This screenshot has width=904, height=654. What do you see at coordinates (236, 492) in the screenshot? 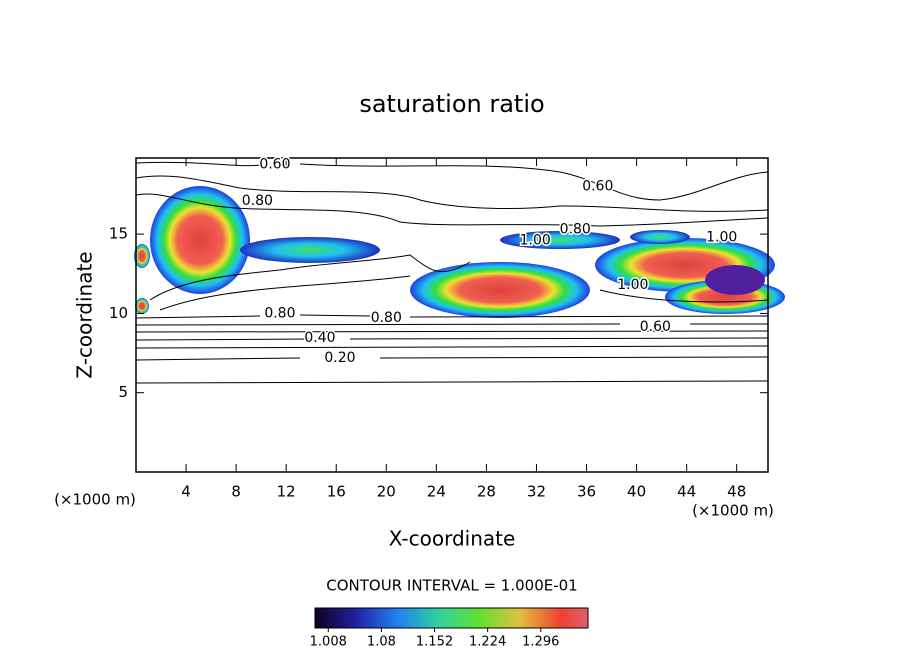
I see `x-tick-label: 8` at bounding box center [236, 492].